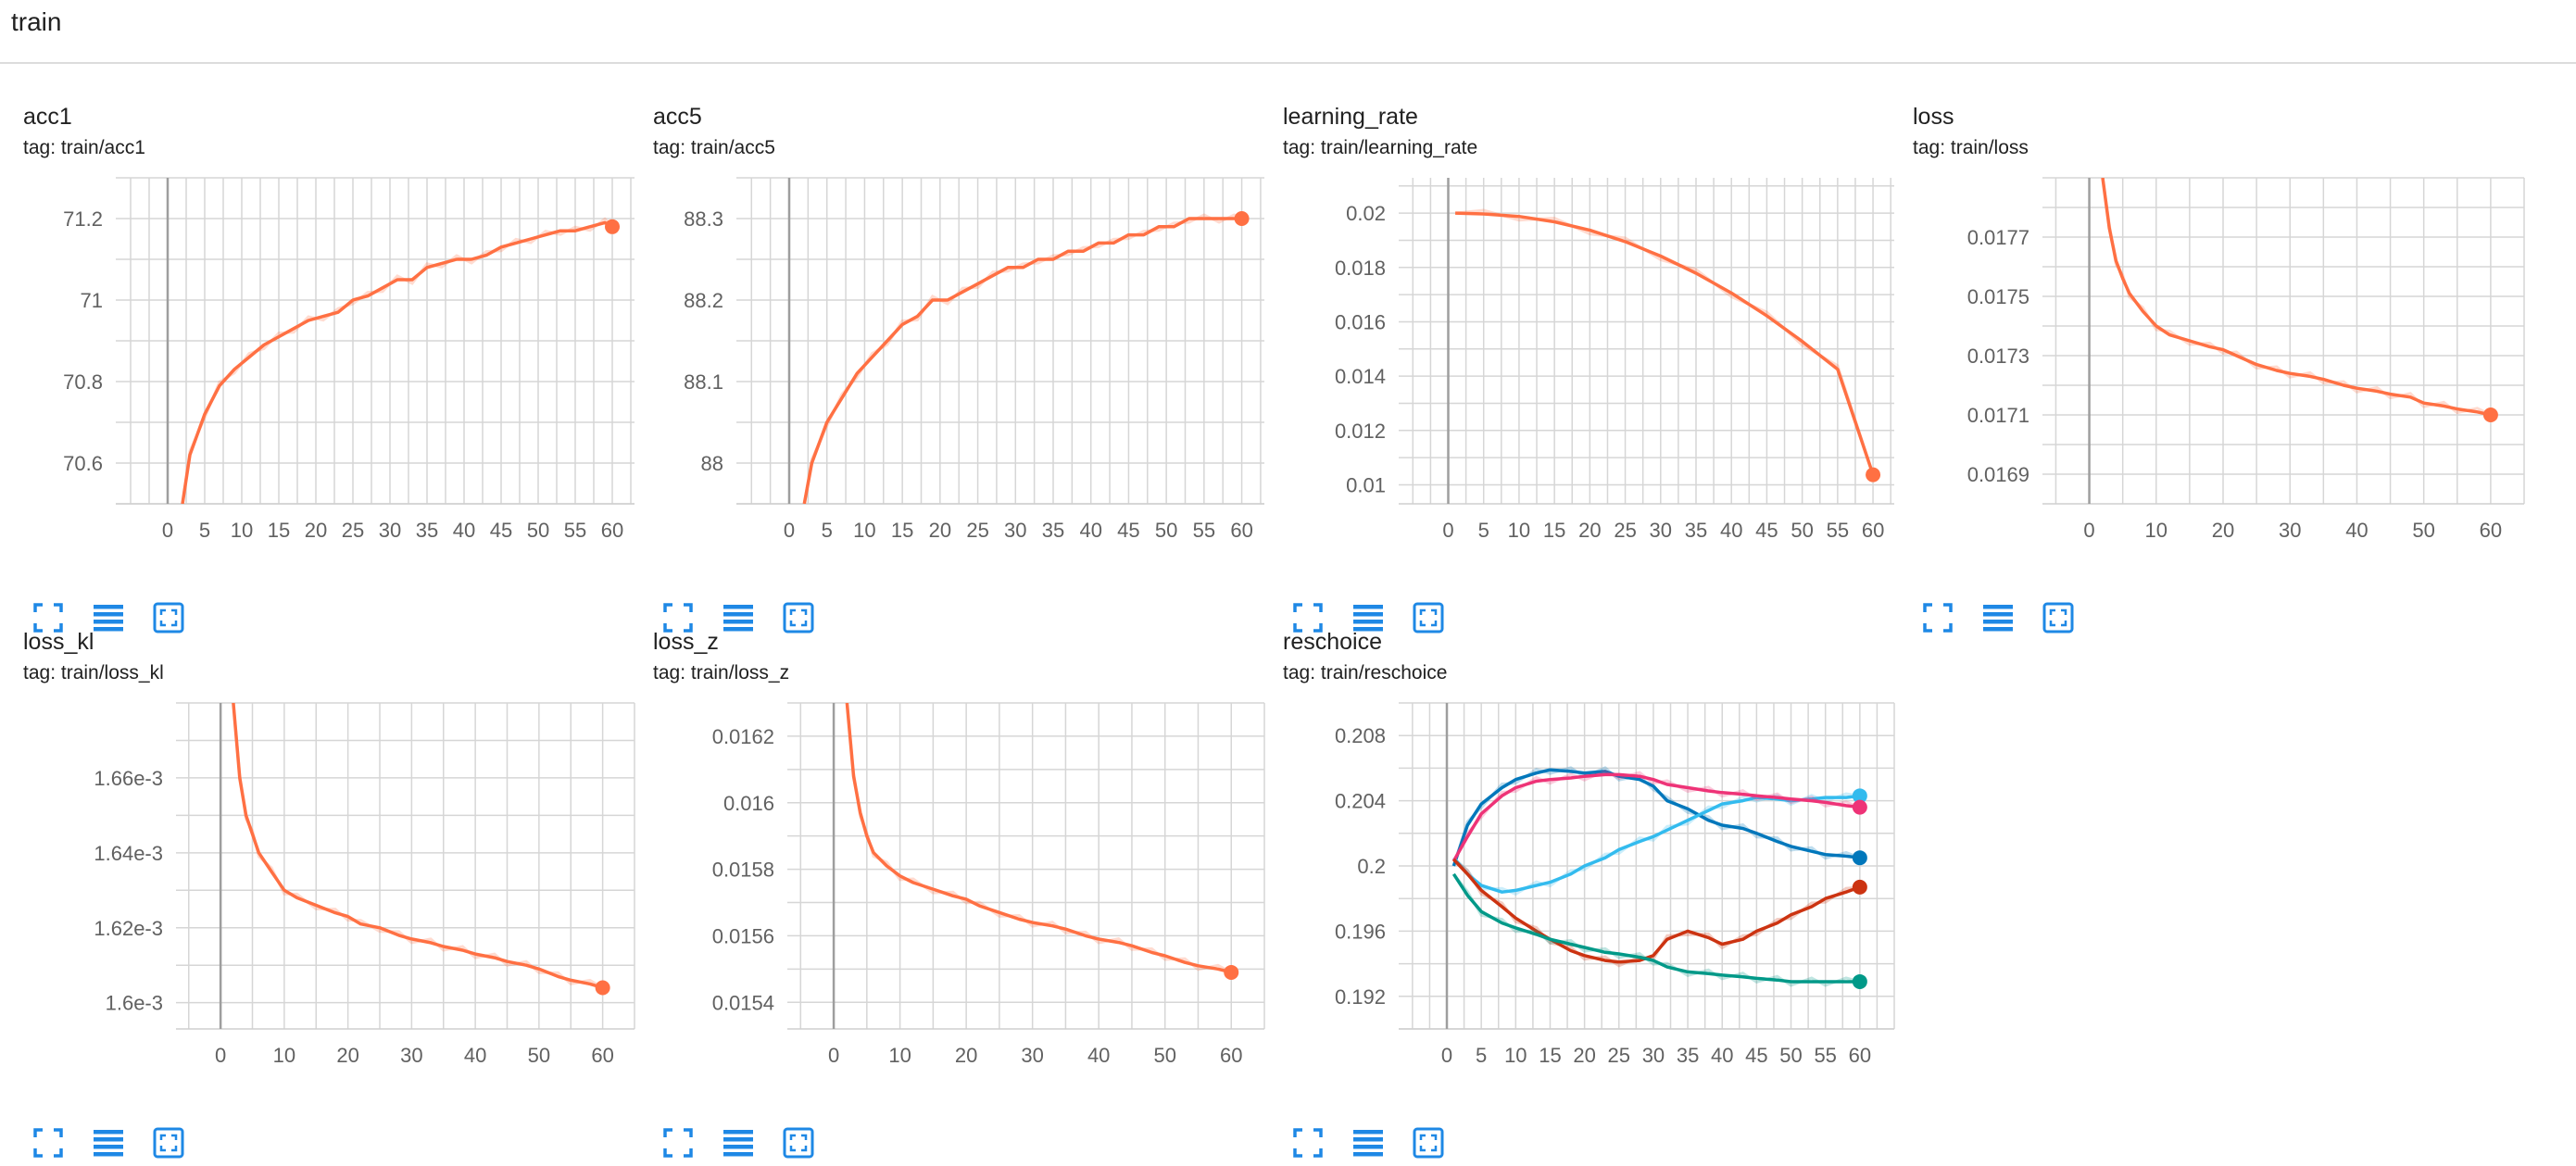  Describe the element at coordinates (1332, 642) in the screenshot. I see `chart-title: reschoice` at that location.